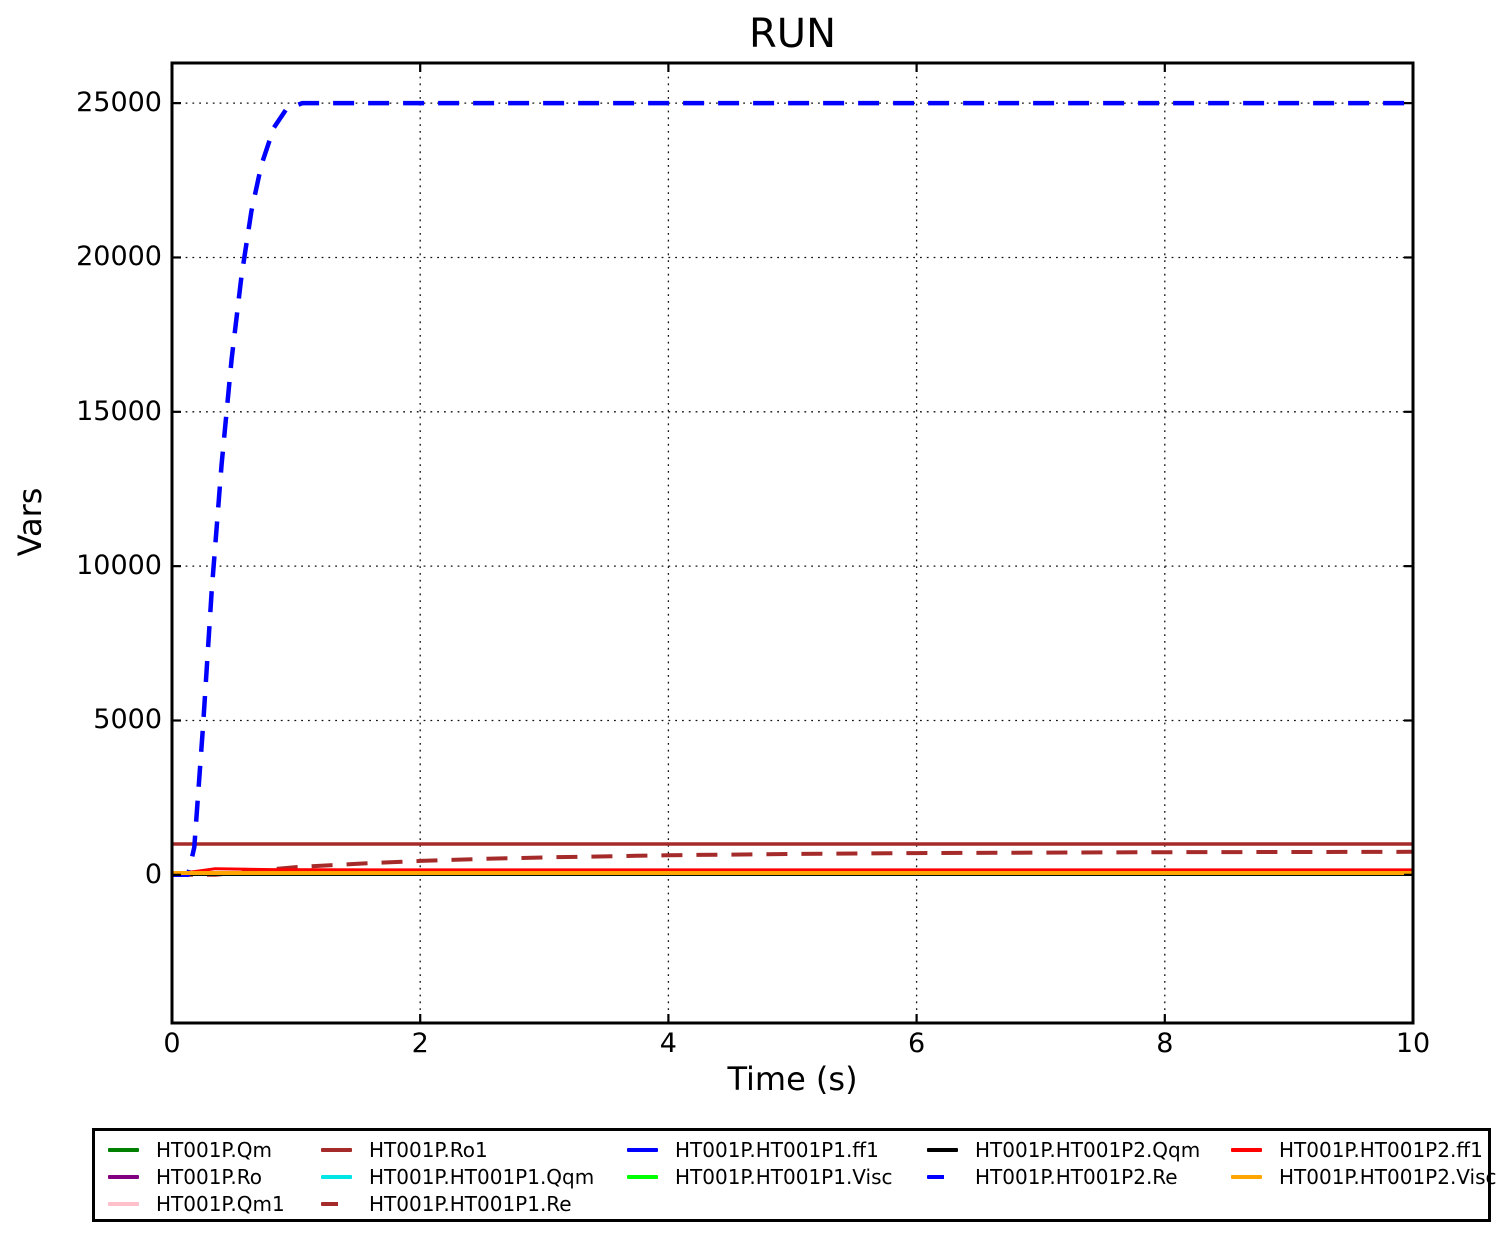 Image resolution: width=1510 pixels, height=1239 pixels. What do you see at coordinates (420, 1043) in the screenshot?
I see `x-tick-label-2: 2` at bounding box center [420, 1043].